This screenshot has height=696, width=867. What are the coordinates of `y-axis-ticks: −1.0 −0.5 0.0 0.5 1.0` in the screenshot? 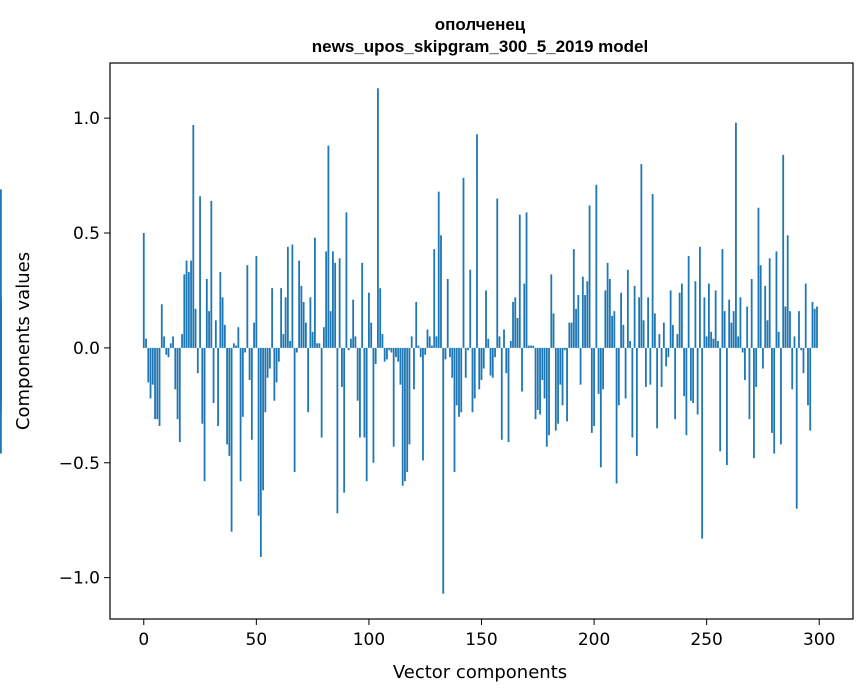 It's located at (84, 349).